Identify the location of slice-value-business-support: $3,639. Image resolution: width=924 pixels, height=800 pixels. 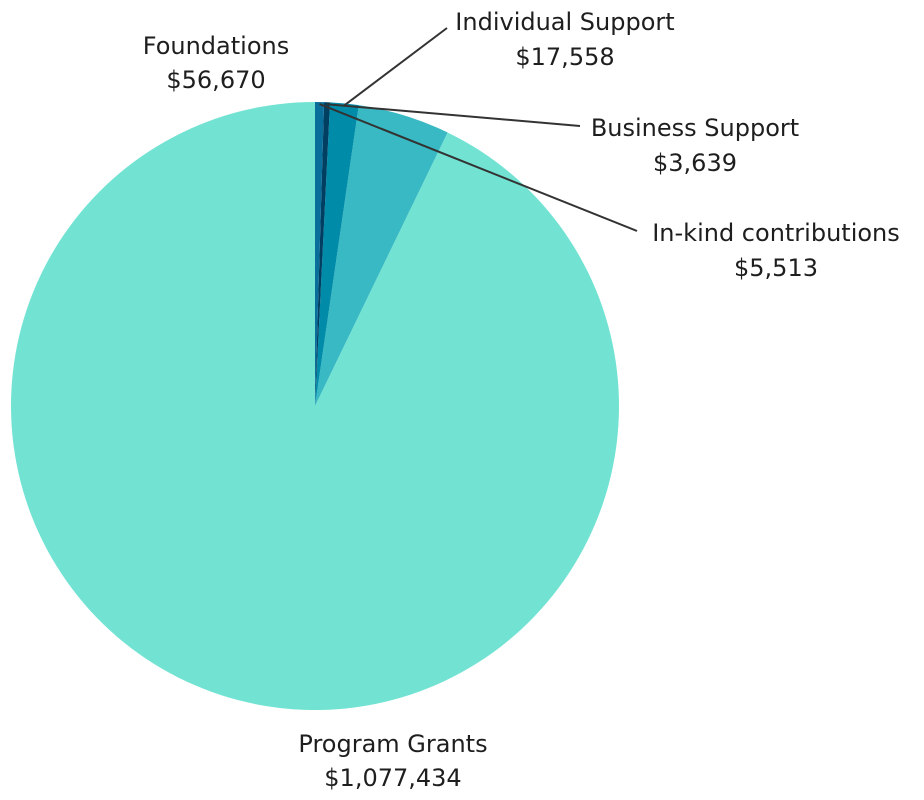
(695, 163).